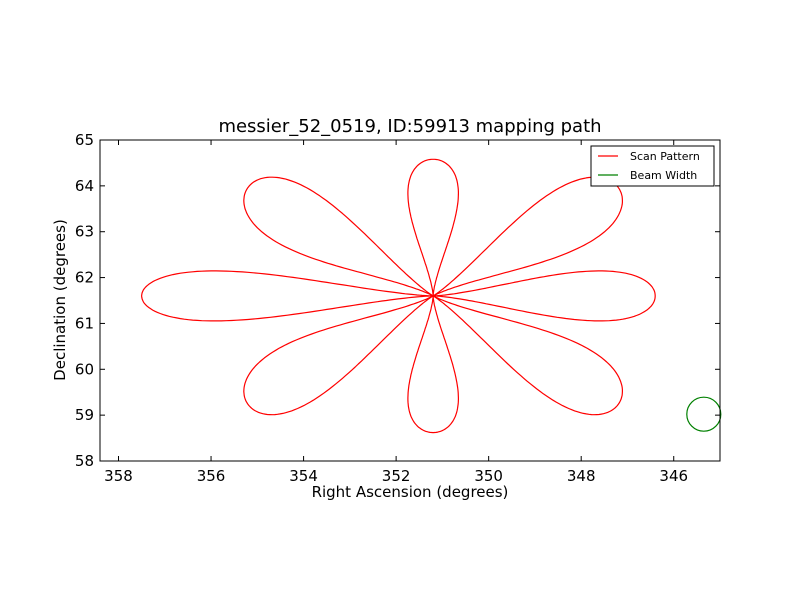 This screenshot has width=800, height=600. What do you see at coordinates (84, 232) in the screenshot?
I see `y-tick-label: 63` at bounding box center [84, 232].